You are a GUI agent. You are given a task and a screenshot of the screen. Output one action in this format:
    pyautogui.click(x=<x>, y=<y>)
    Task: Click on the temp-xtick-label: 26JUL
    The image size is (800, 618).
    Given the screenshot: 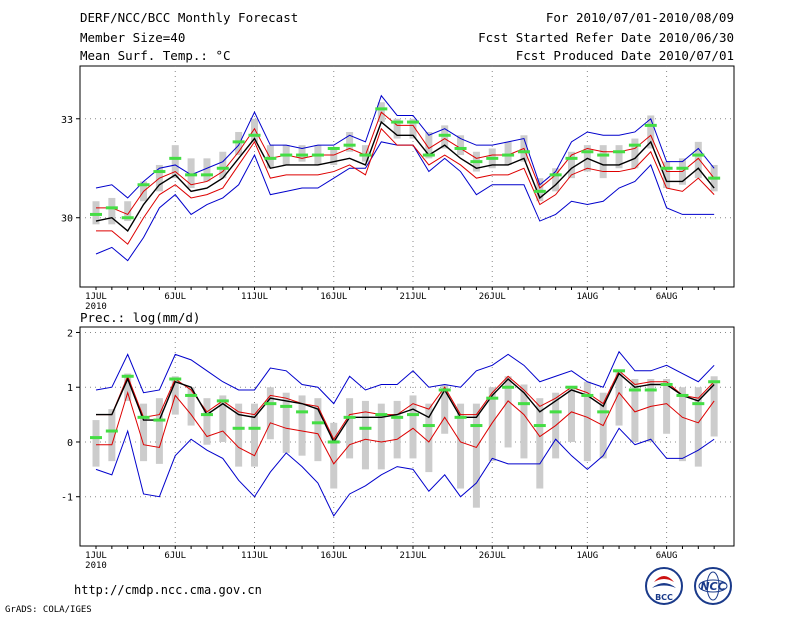 What is the action you would take?
    pyautogui.click(x=492, y=297)
    